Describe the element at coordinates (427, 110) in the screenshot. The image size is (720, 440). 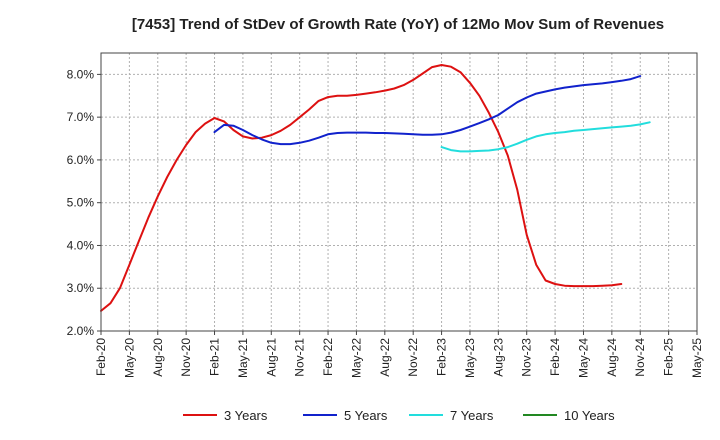
I see `series-line-5-years` at that location.